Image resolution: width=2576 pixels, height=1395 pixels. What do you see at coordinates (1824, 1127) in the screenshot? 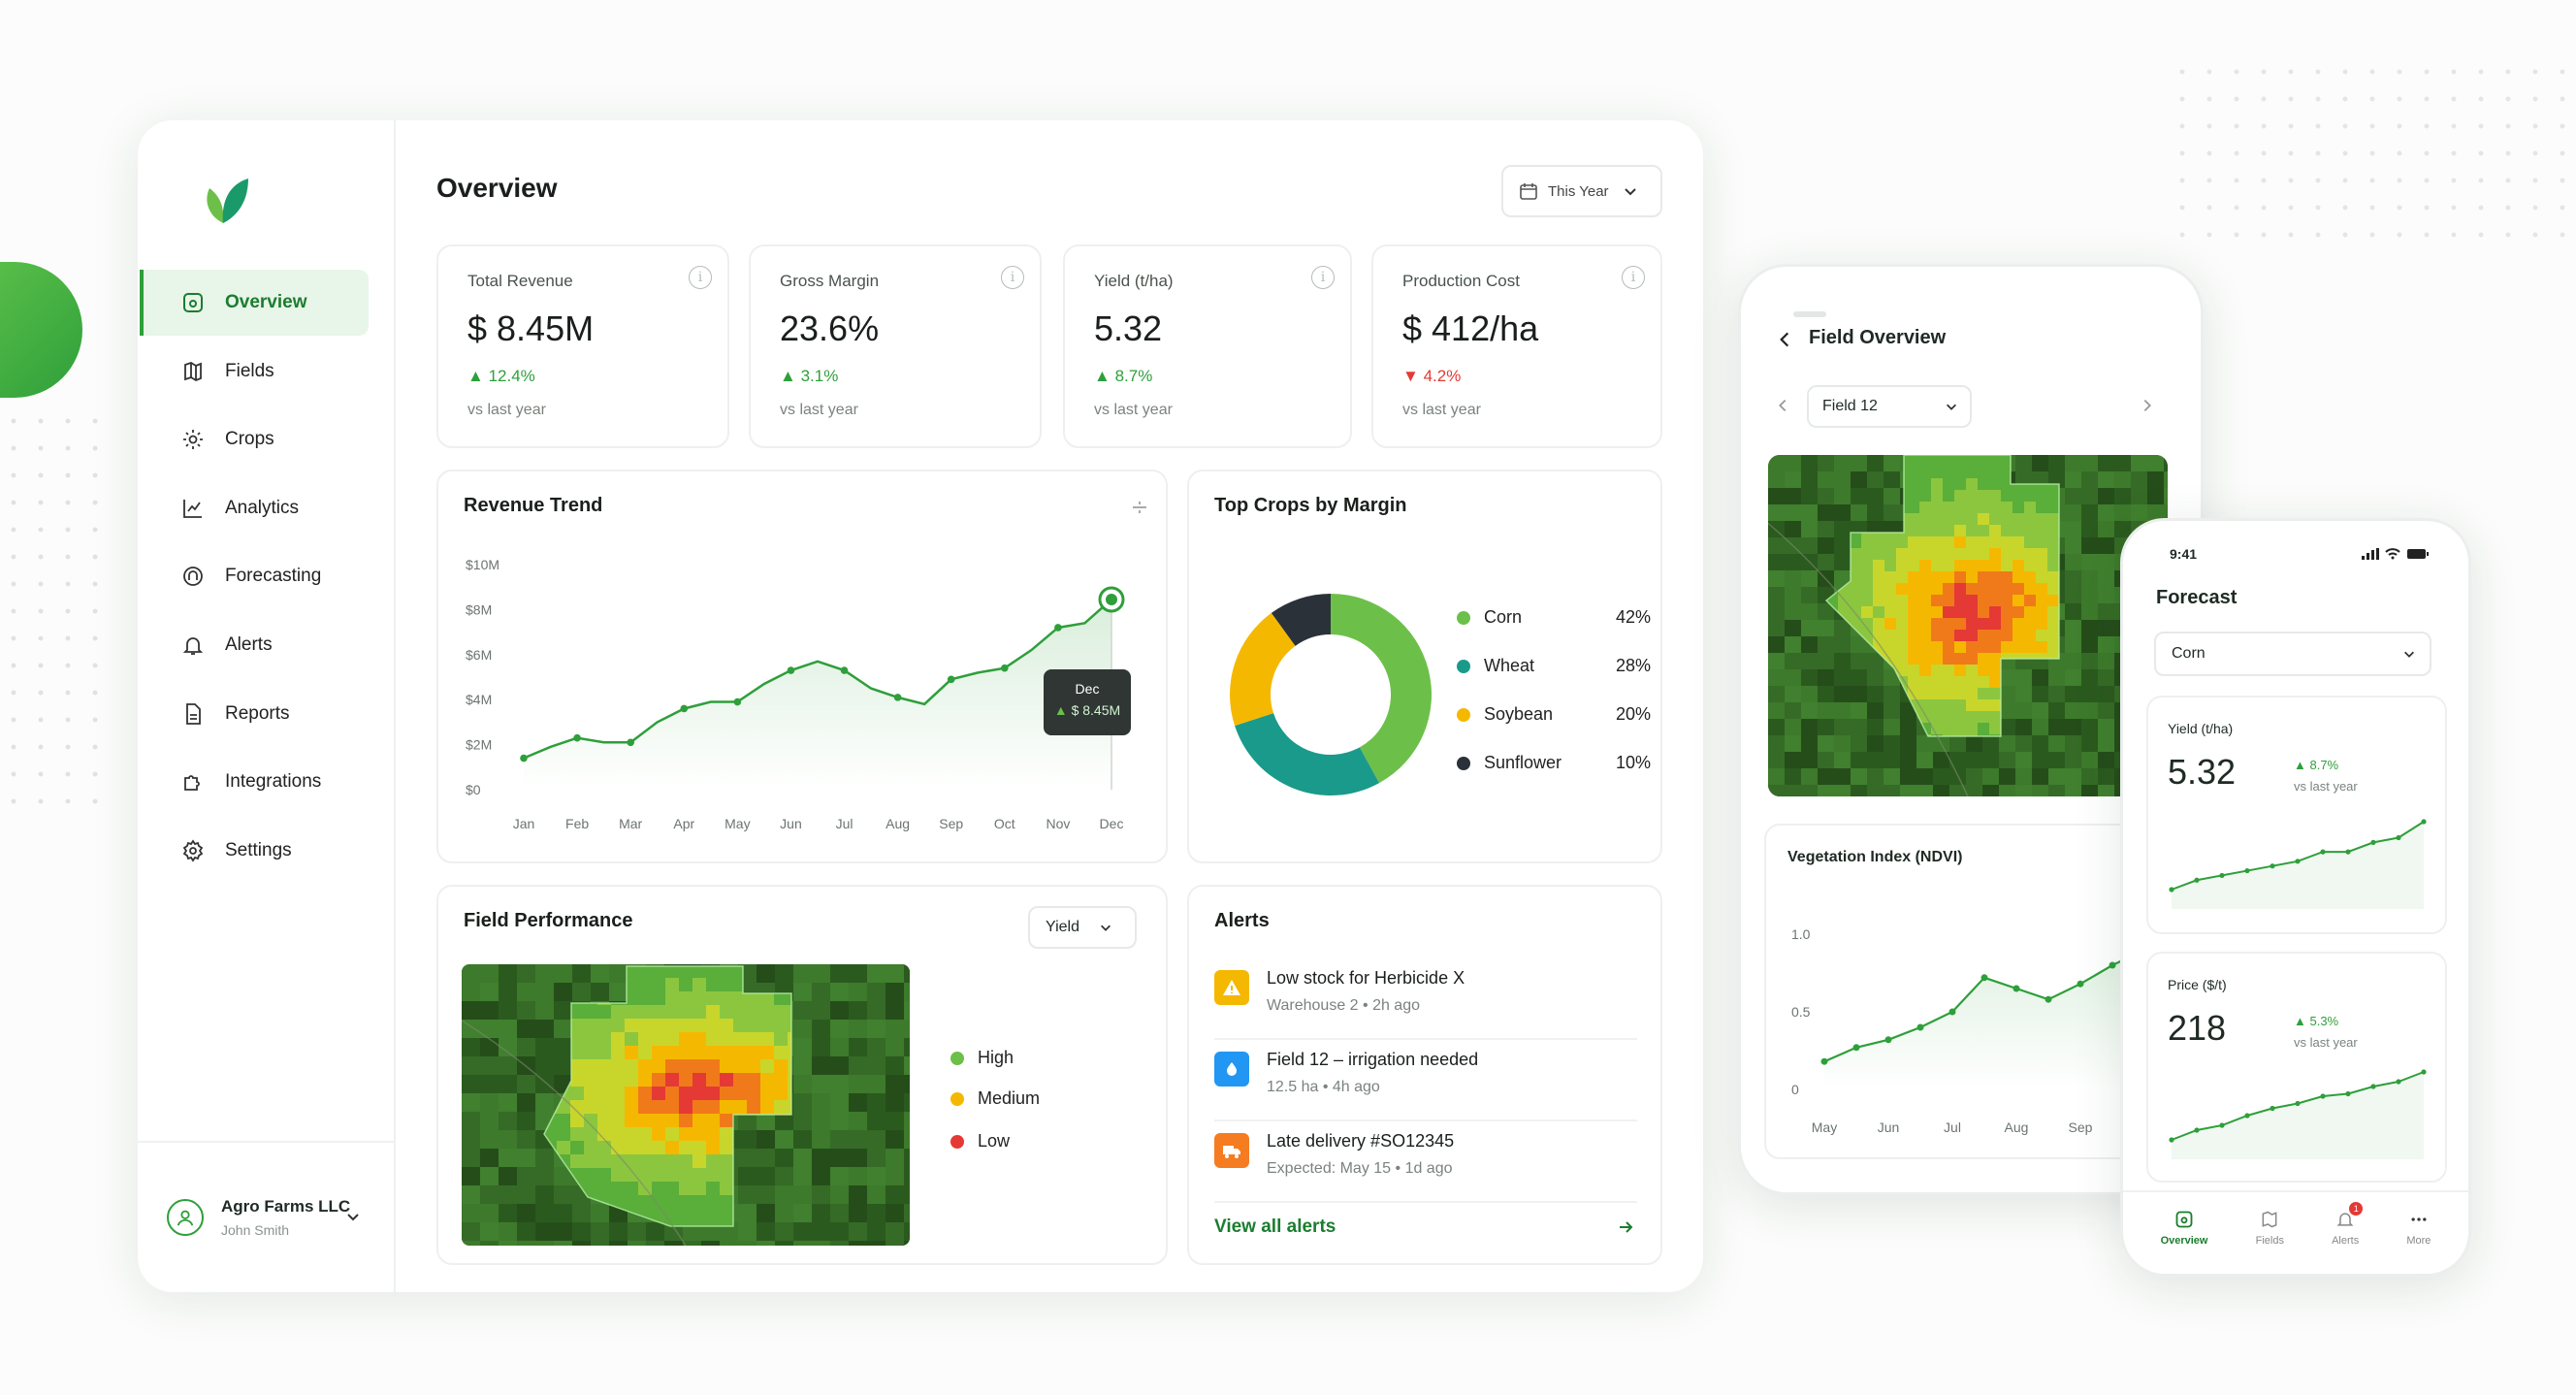
I see `x-tick-label: May` at bounding box center [1824, 1127].